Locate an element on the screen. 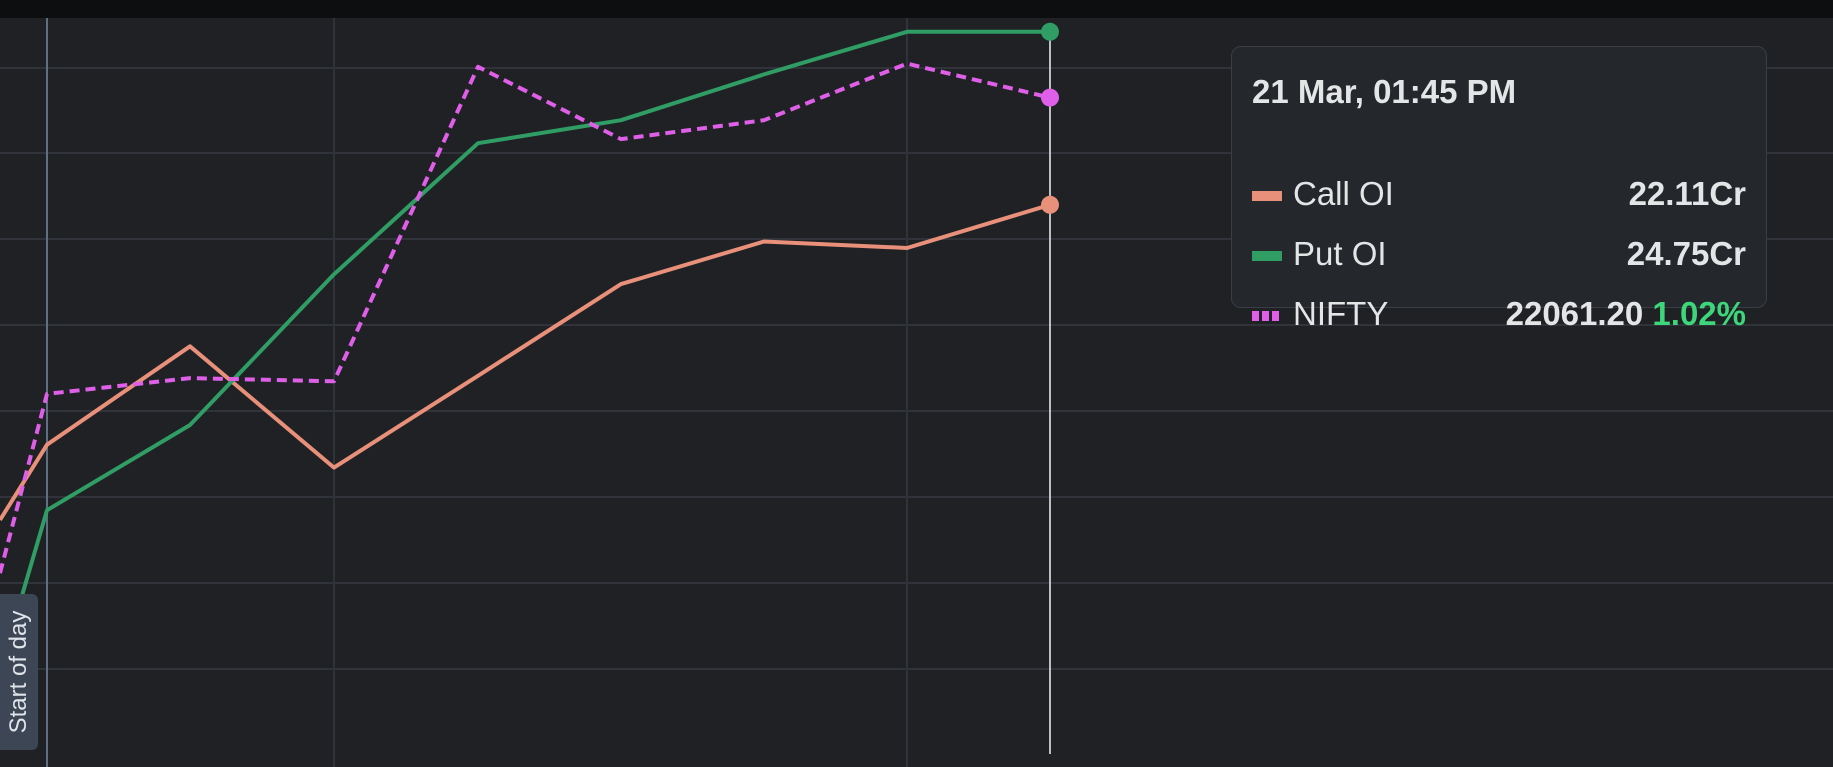 The image size is (1833, 767). tooltip-row-value: 24.75Cr is located at coordinates (1686, 253).